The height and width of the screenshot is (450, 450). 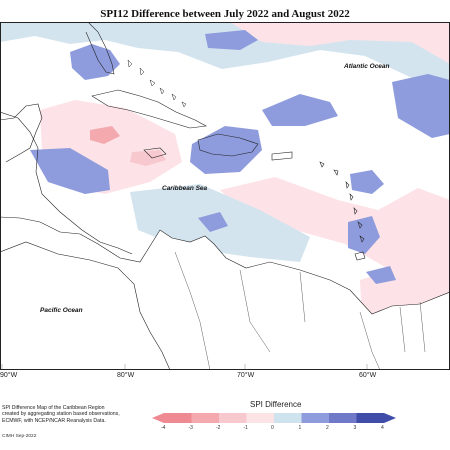 I want to click on landmass-florida, so click(x=100, y=48).